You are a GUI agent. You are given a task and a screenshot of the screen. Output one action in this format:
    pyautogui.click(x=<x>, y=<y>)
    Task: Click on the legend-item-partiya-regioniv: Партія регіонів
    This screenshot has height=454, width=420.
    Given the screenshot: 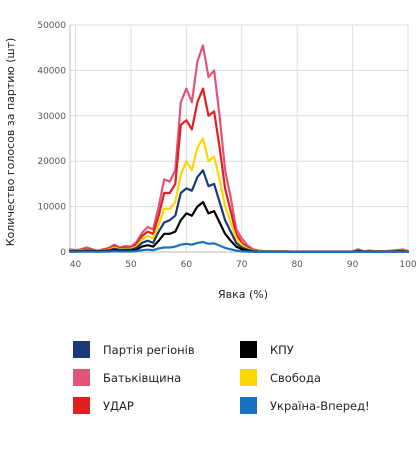 What is the action you would take?
    pyautogui.click(x=134, y=349)
    